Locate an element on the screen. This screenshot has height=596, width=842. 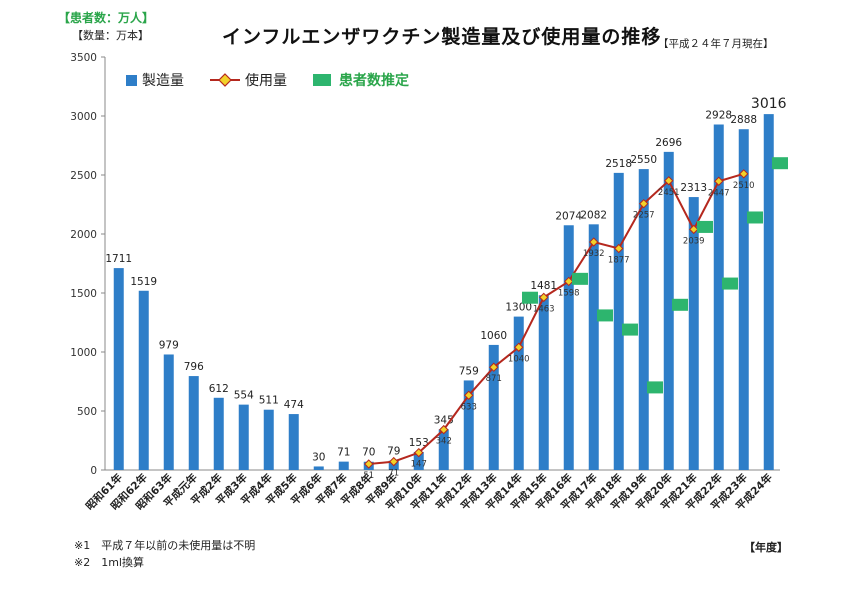
production-data-label: 3016 is located at coordinates (769, 104).